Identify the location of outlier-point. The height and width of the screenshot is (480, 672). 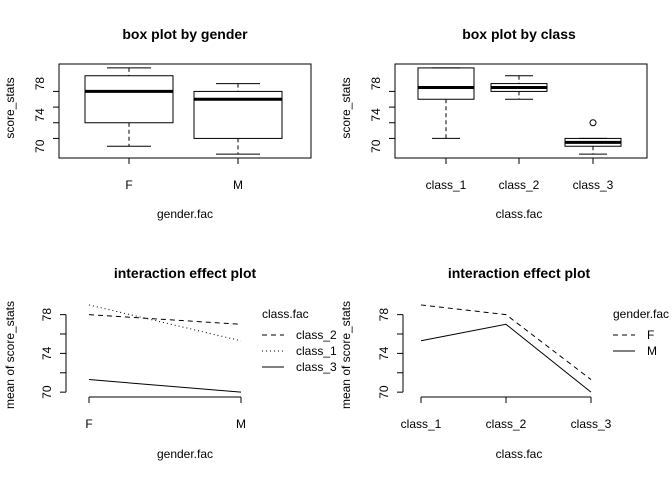
(593, 123).